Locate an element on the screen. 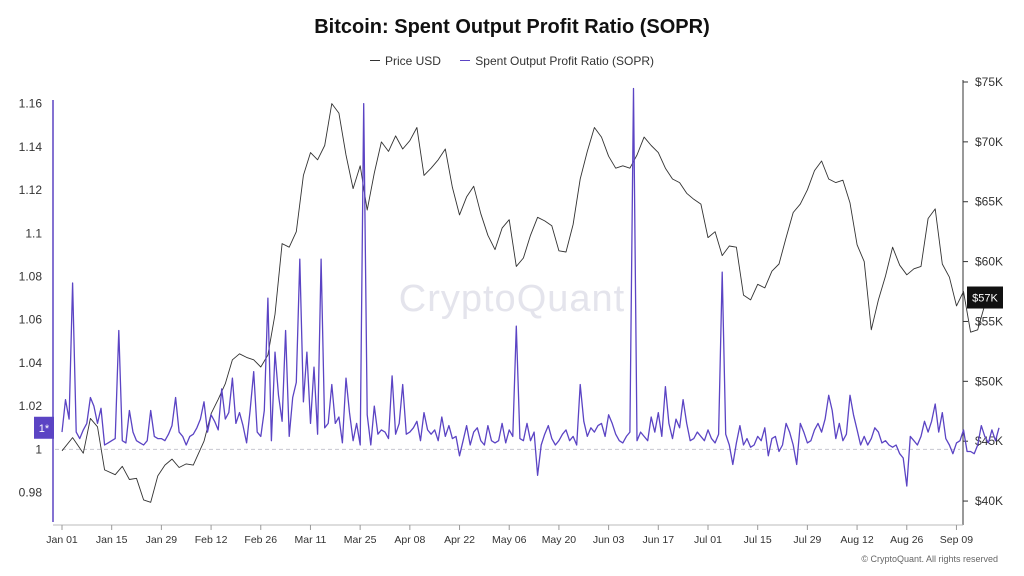 The image size is (1024, 576). x-tick-label: Apr 22 is located at coordinates (459, 540).